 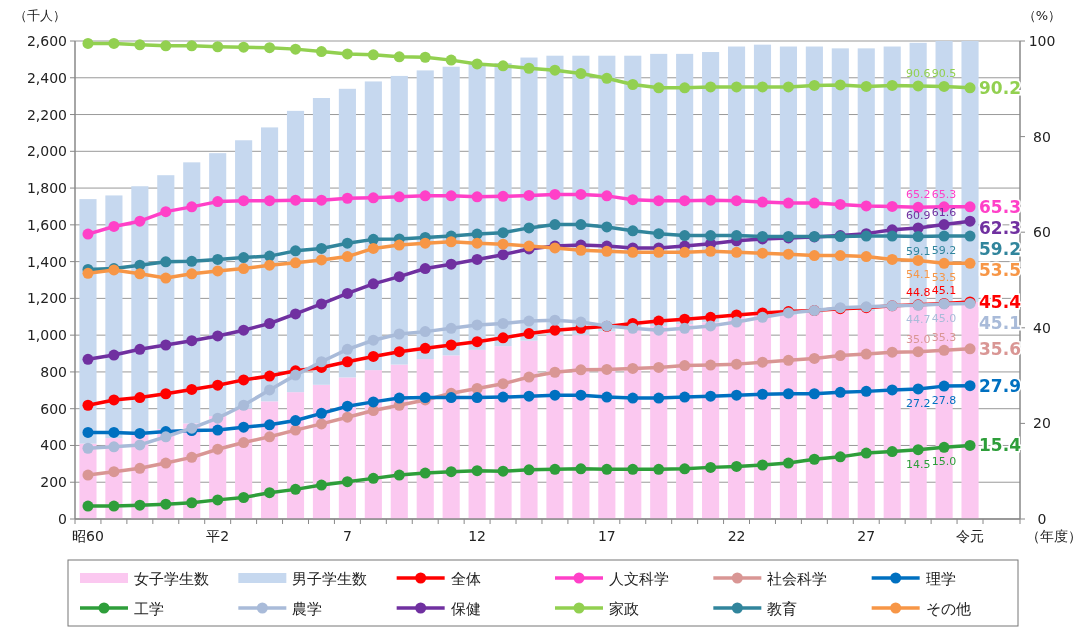 I want to click on data-label: 61.6, so click(x=944, y=212).